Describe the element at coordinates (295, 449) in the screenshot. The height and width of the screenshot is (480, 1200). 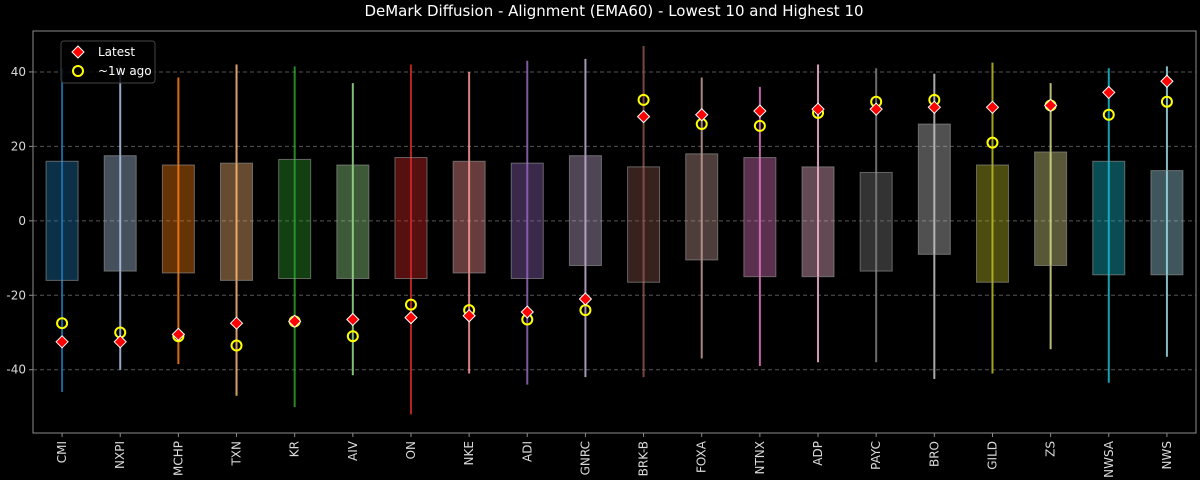
I see `x-tick-label: KR` at that location.